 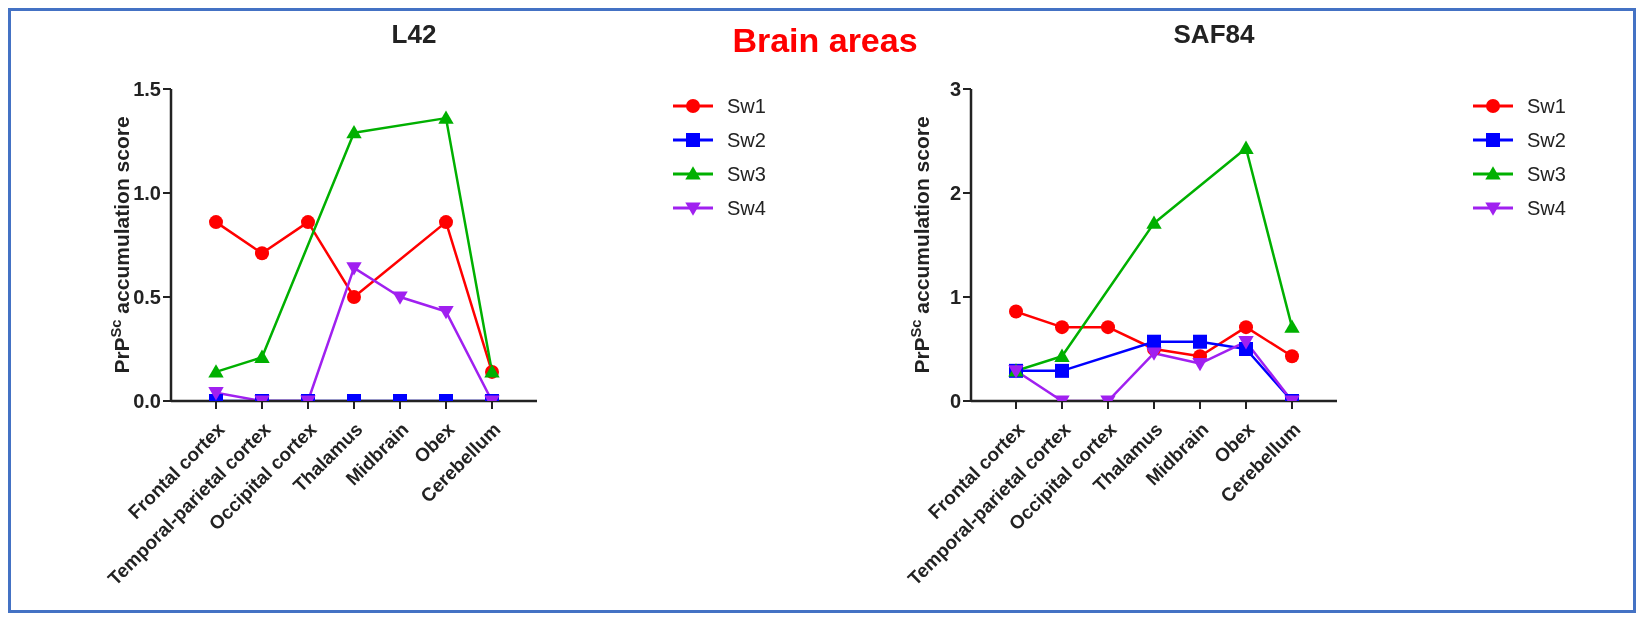 What do you see at coordinates (955, 297) in the screenshot?
I see `y-tick-label: 1` at bounding box center [955, 297].